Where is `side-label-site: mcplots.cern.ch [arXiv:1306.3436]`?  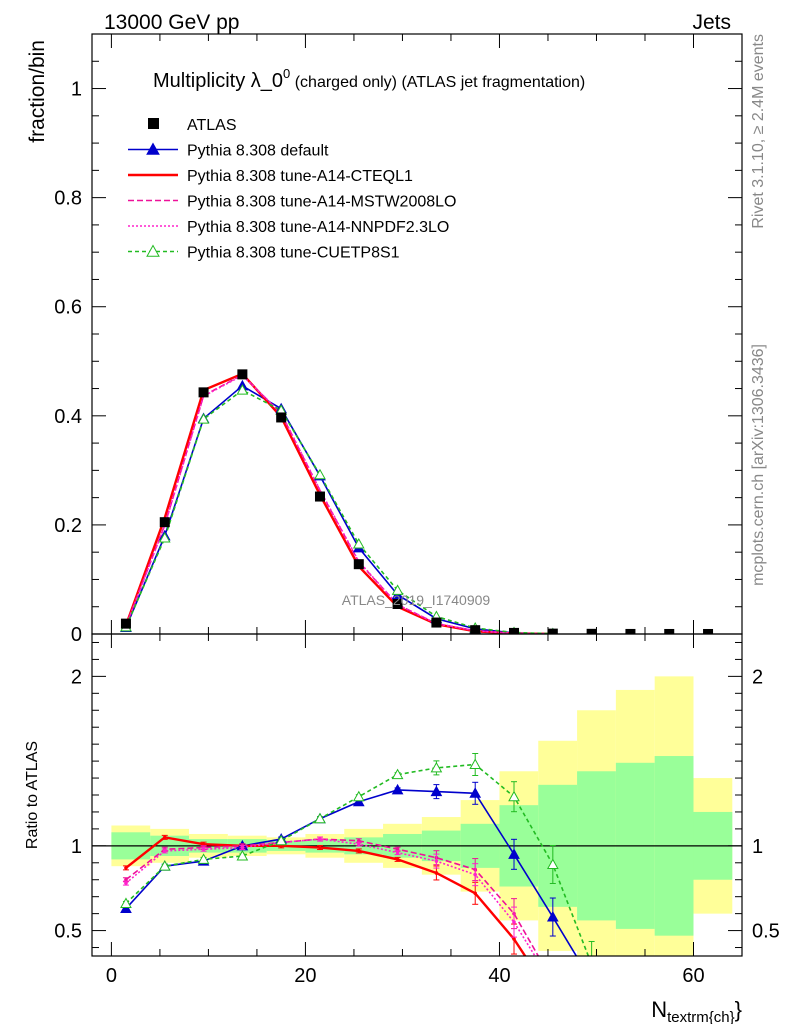 side-label-site: mcplots.cern.ch [arXiv:1306.3436] is located at coordinates (758, 465).